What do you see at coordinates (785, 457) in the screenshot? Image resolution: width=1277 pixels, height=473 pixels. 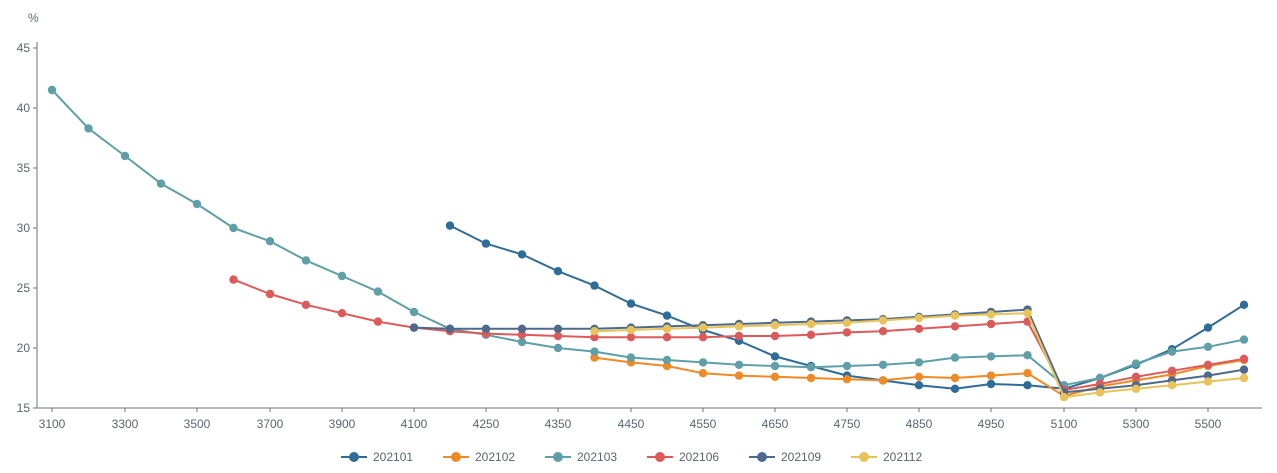 I see `legend-item-202109: 202109` at bounding box center [785, 457].